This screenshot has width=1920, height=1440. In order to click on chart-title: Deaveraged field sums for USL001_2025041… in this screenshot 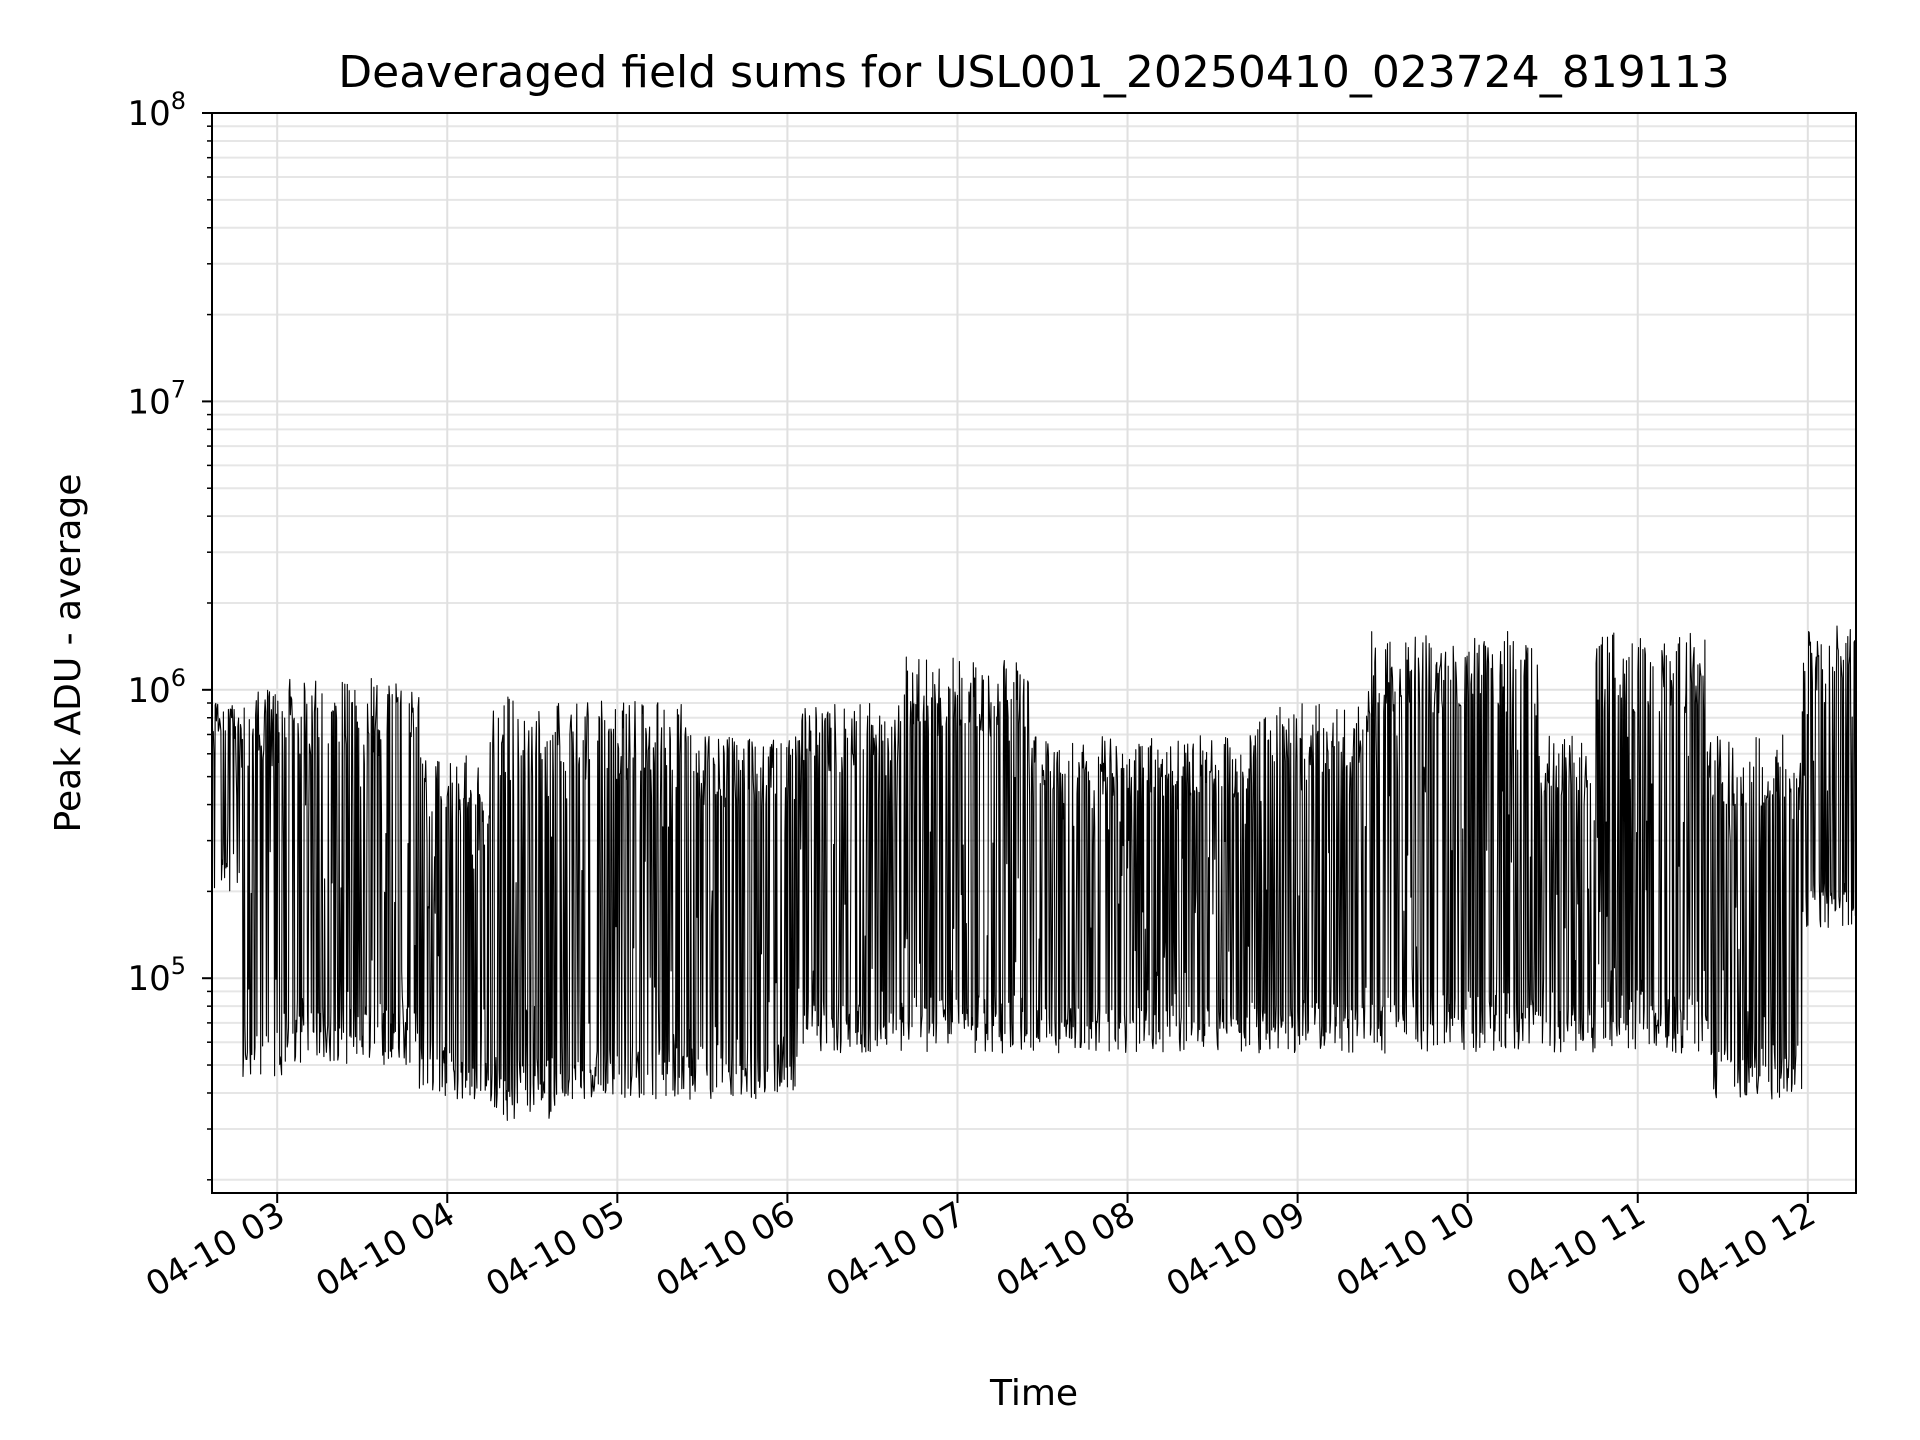, I will do `click(1034, 72)`.